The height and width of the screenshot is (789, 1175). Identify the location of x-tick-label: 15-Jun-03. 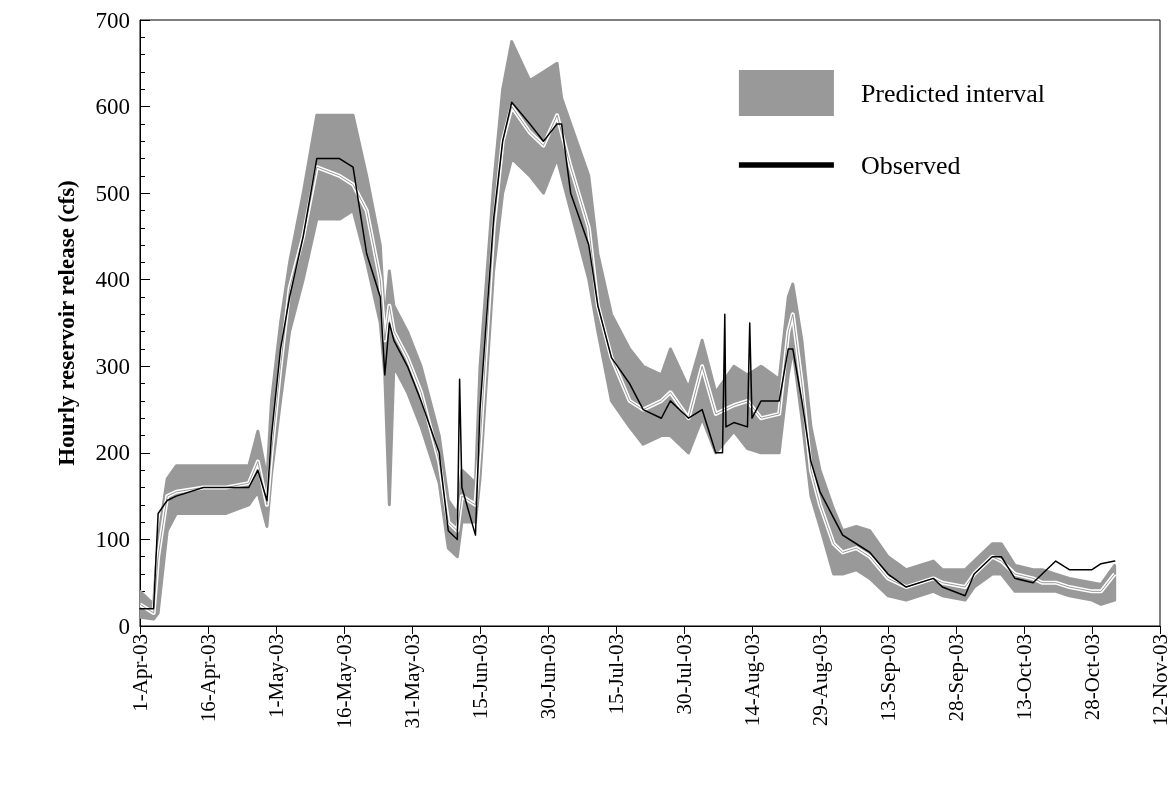
(480, 677).